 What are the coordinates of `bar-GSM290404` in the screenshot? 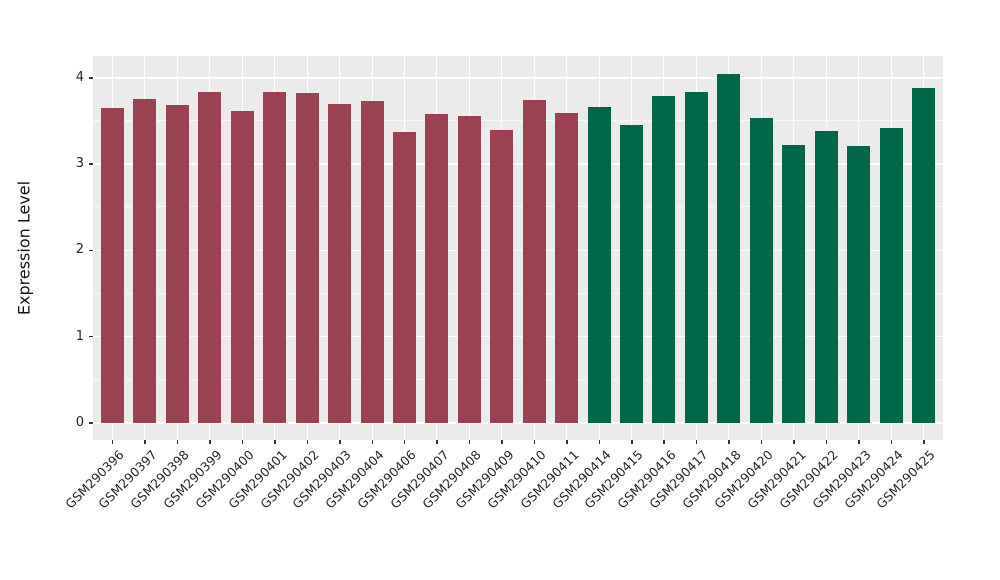 It's located at (372, 262).